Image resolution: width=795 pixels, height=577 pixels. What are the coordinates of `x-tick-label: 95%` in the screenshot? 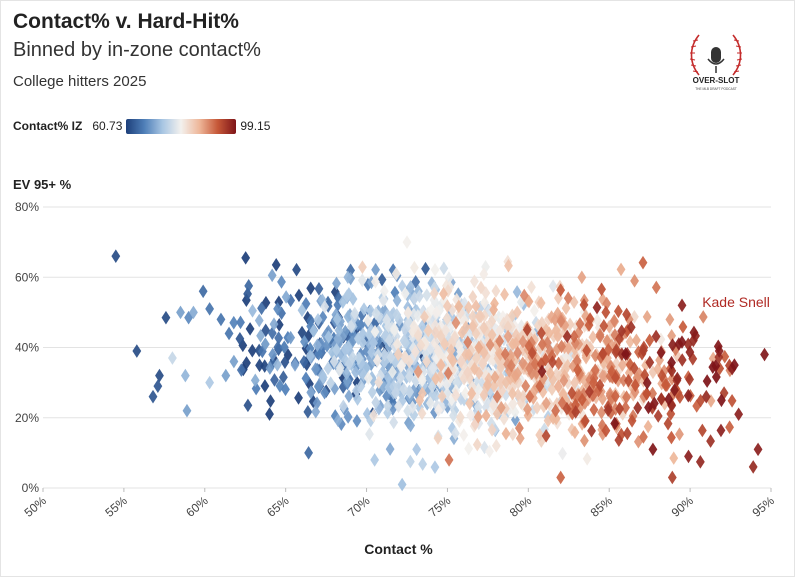 It's located at (764, 506).